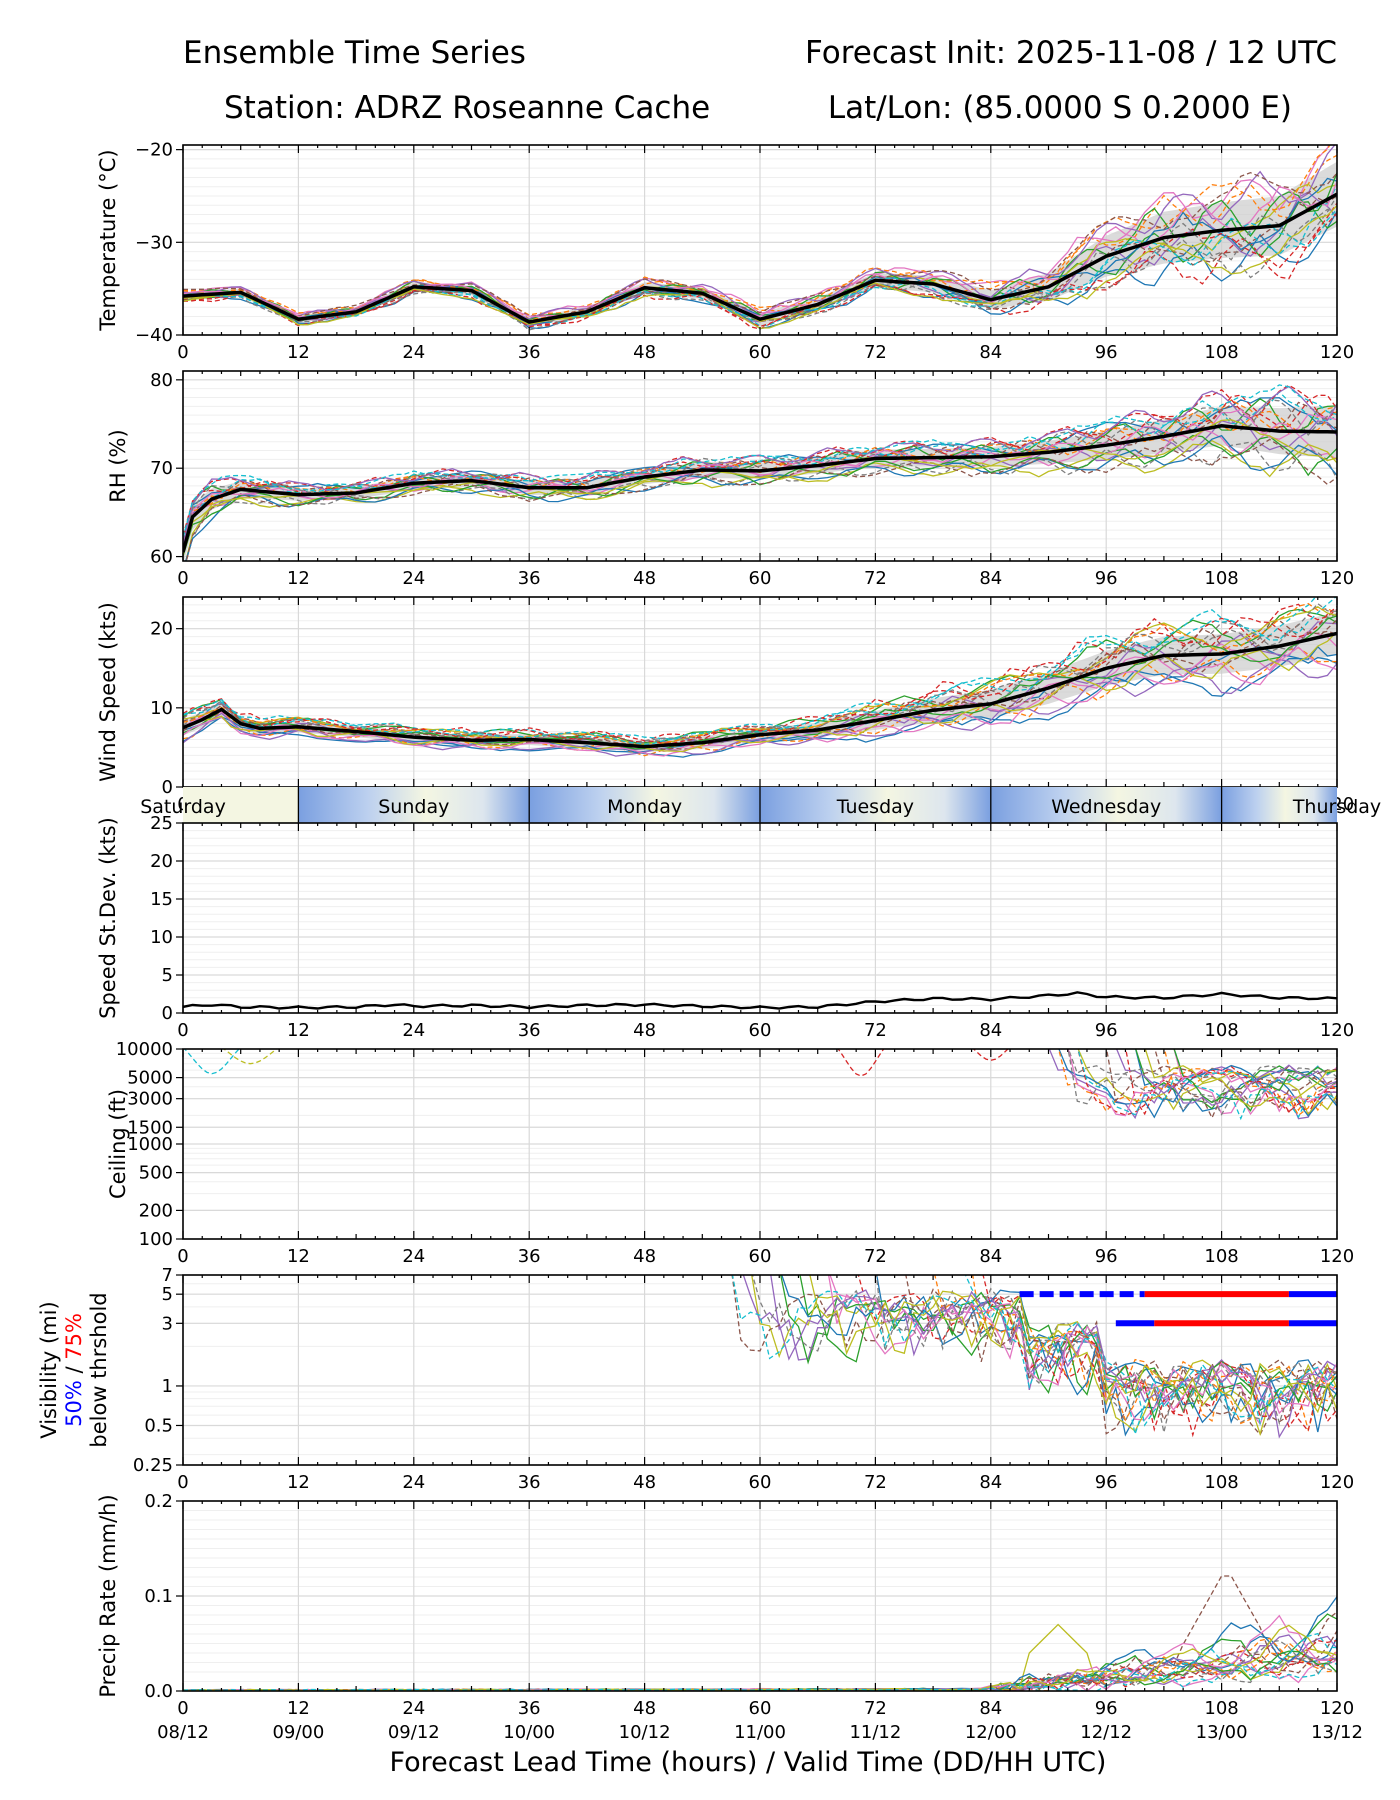 This screenshot has height=1800, width=1400. Describe the element at coordinates (990, 1055) in the screenshot. I see `member-dip` at that location.